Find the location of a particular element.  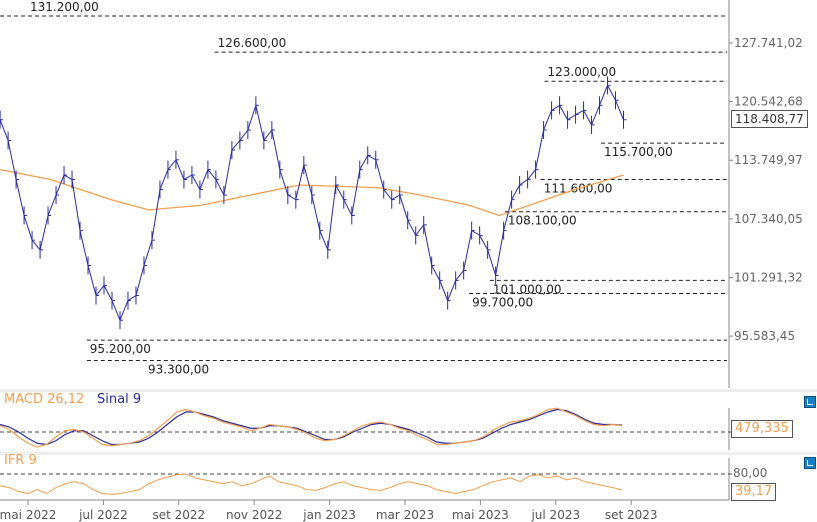

last-price-label: 118.408,77 is located at coordinates (769, 119).